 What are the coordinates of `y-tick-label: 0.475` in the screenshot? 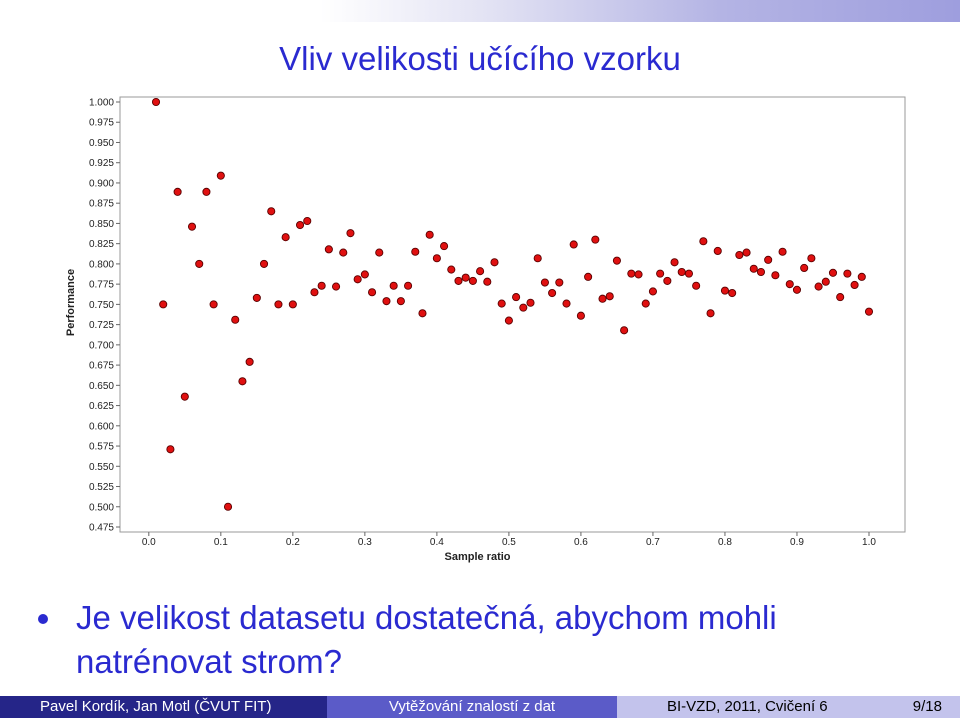 It's located at (101, 528).